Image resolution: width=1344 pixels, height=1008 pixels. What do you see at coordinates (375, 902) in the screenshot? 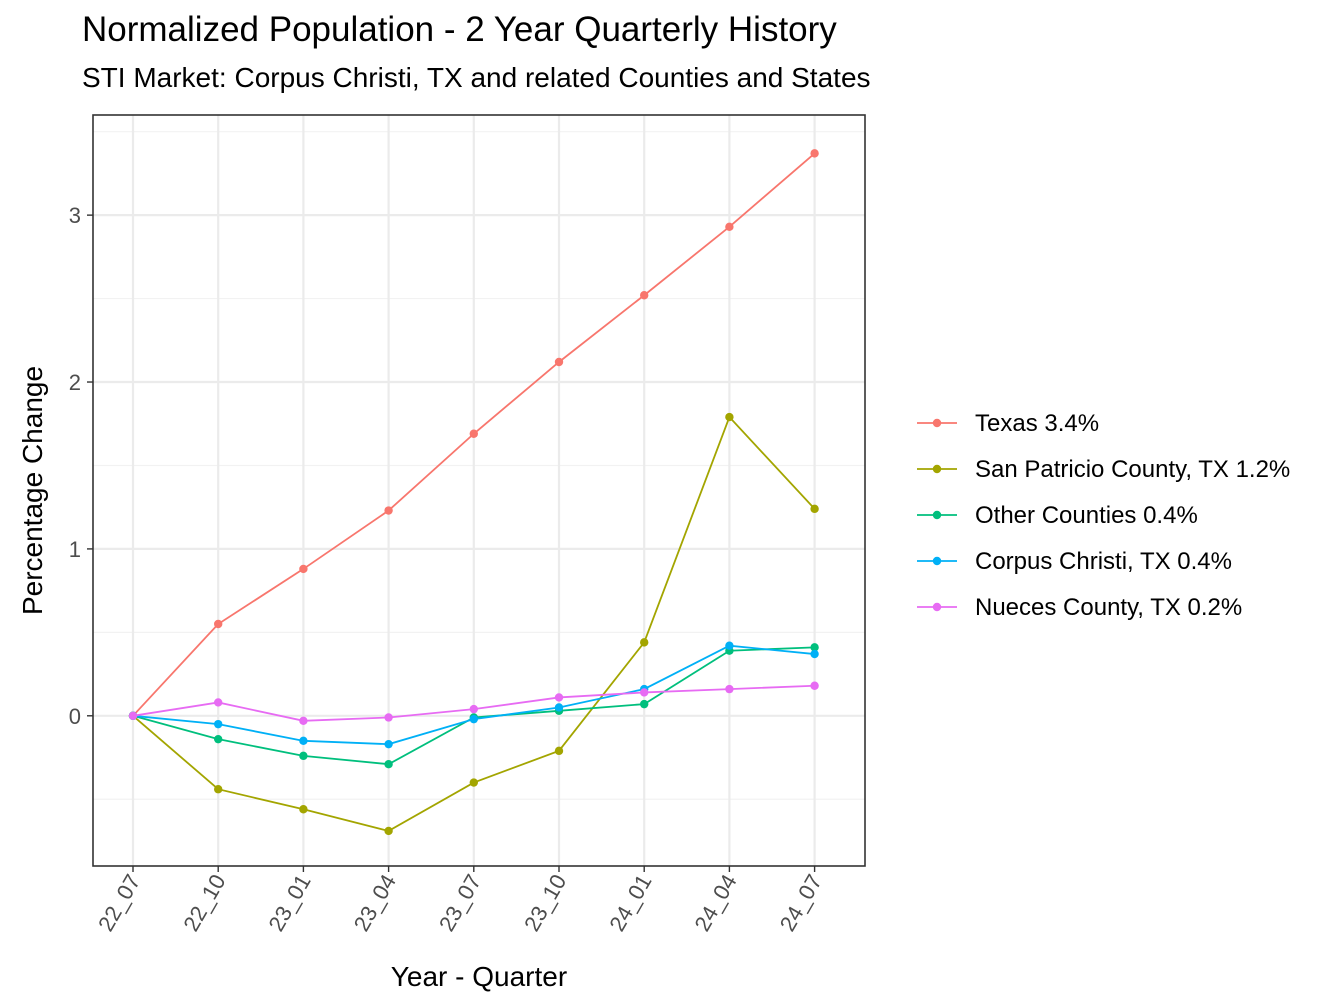
I see `x-tick-label: 23_04` at bounding box center [375, 902].